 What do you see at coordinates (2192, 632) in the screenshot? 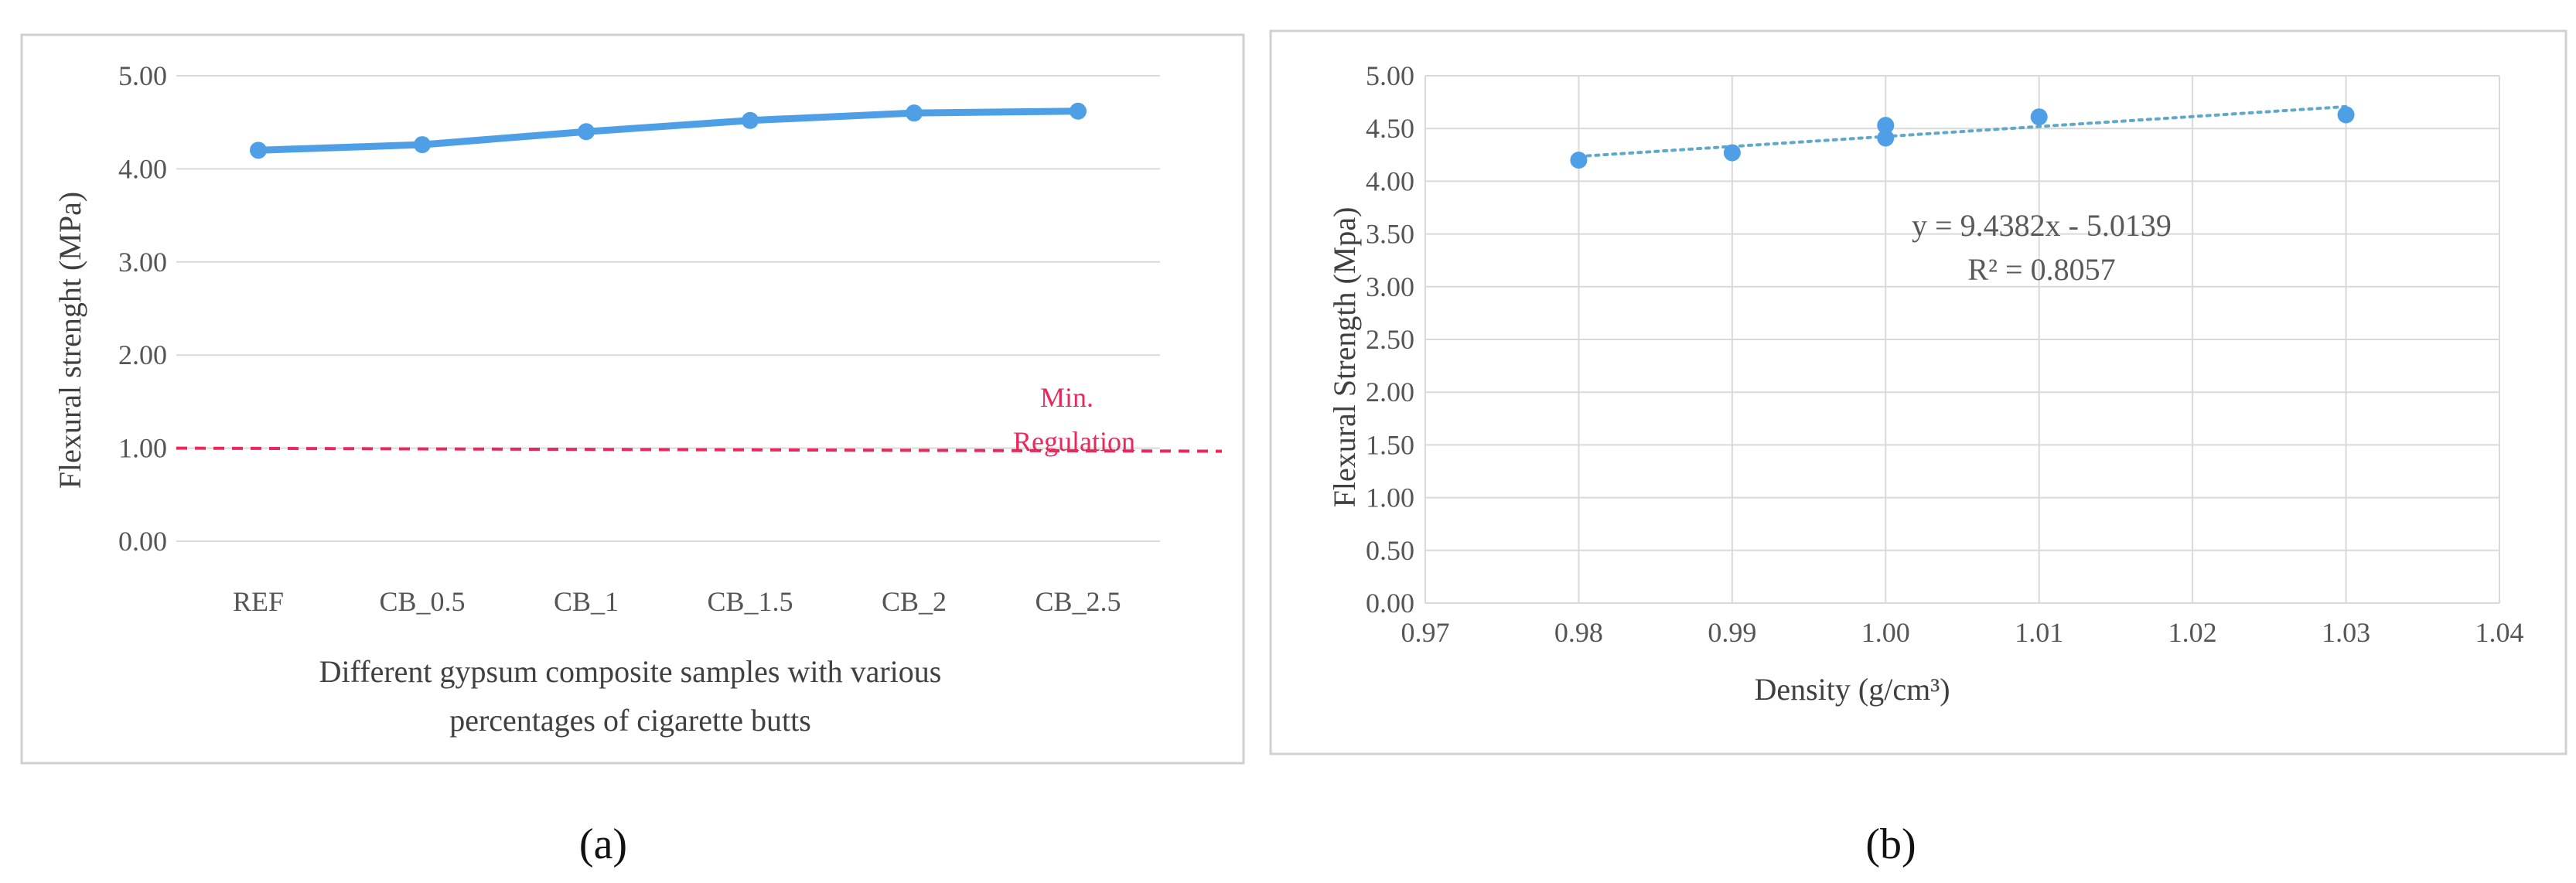
I see `chart-b-x-tick-label: 1.02` at bounding box center [2192, 632].